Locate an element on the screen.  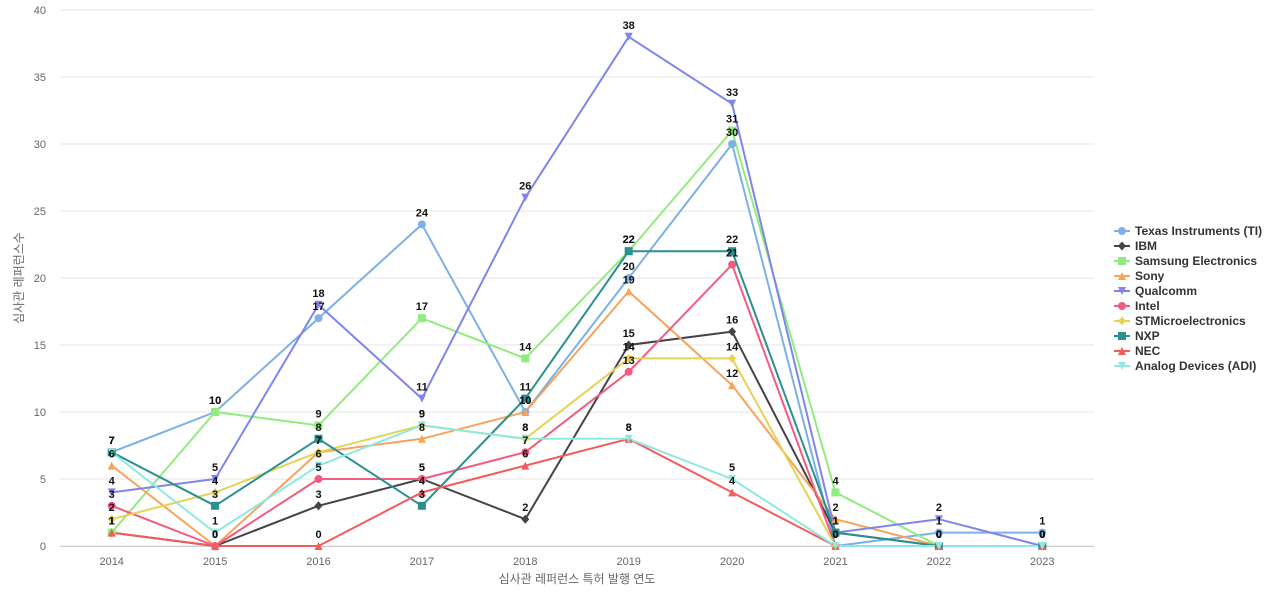
legend-label: Samsung Electronics is located at coordinates (1196, 261).